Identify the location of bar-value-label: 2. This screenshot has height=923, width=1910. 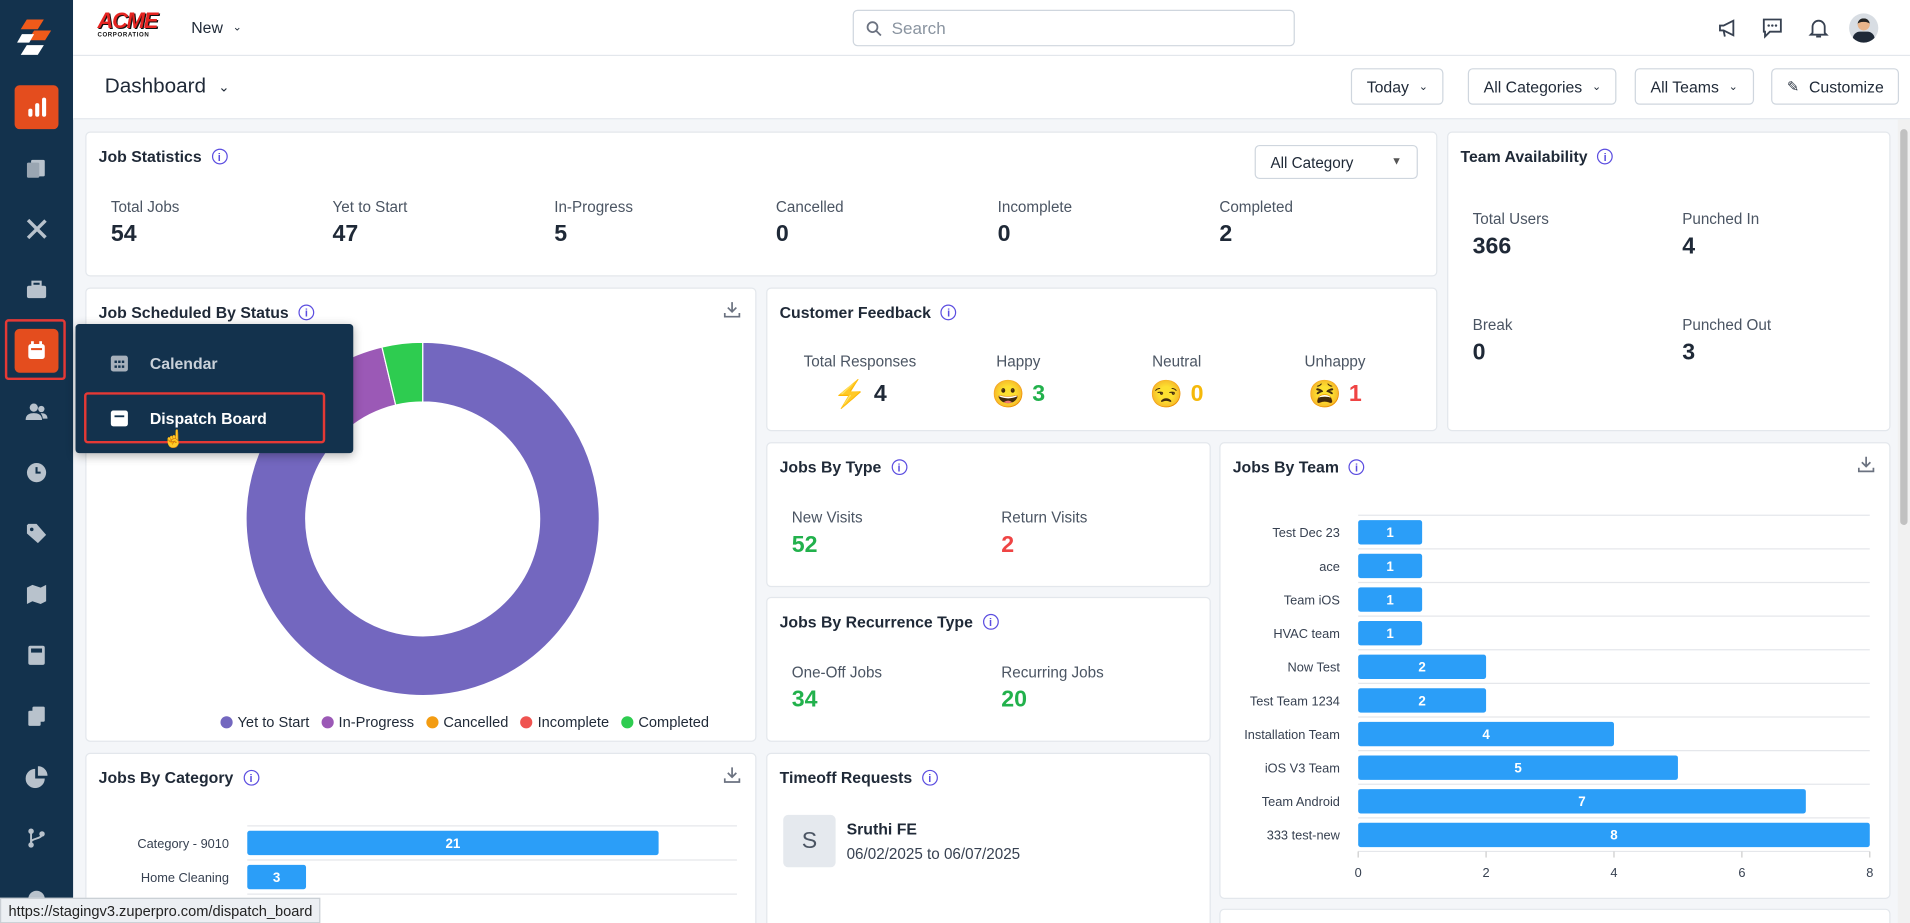
(1421, 700).